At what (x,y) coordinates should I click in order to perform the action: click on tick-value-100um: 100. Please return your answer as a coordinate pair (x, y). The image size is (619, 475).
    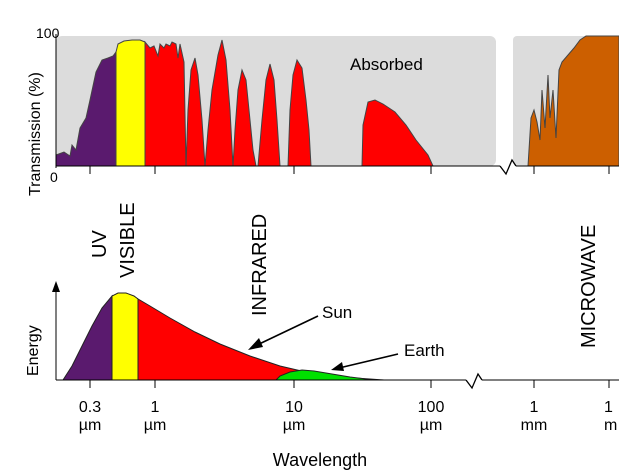
    Looking at the image, I should click on (431, 407).